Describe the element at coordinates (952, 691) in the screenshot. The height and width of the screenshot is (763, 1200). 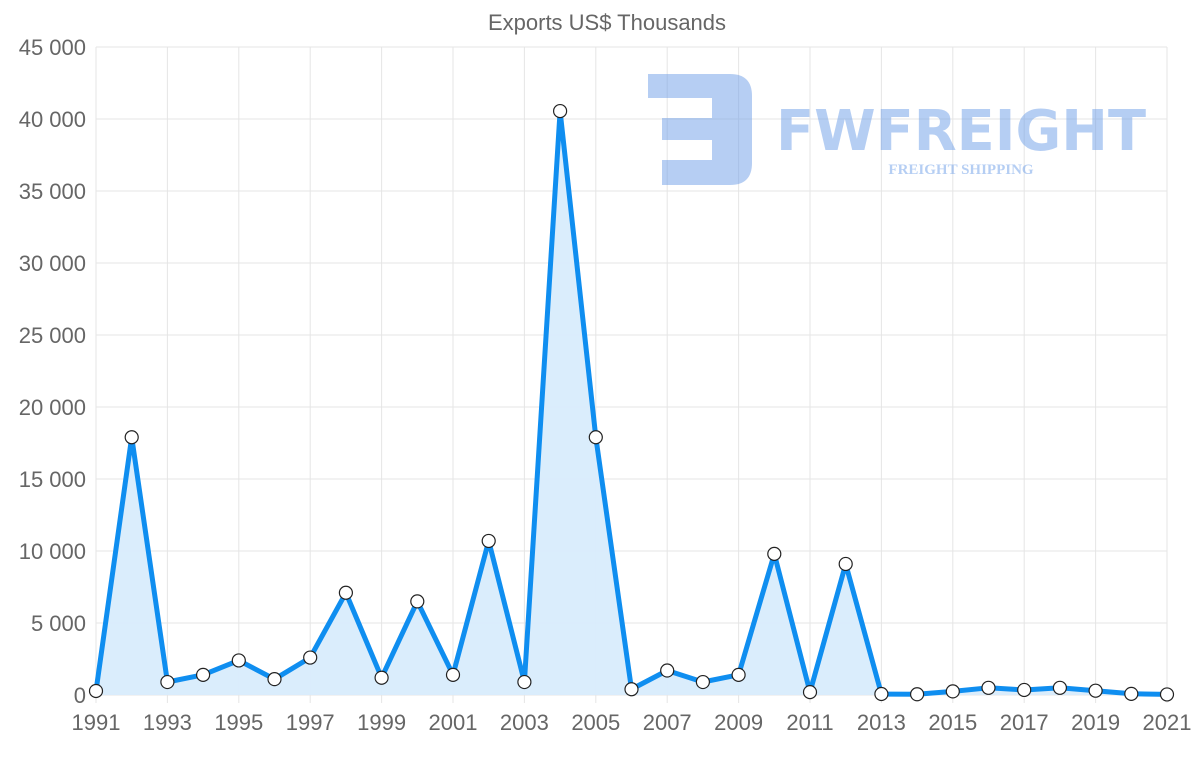
I see `data-point-2015` at that location.